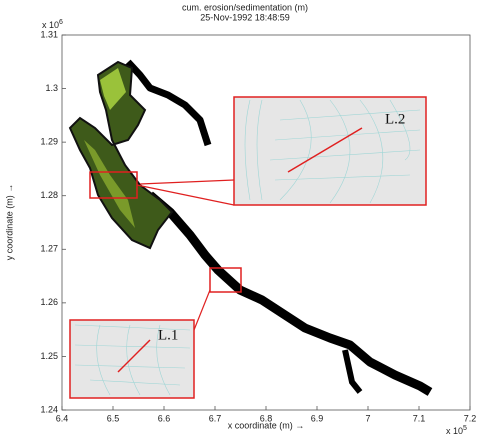 The image size is (485, 442). I want to click on y-tick-label: 1.25, so click(49, 356).